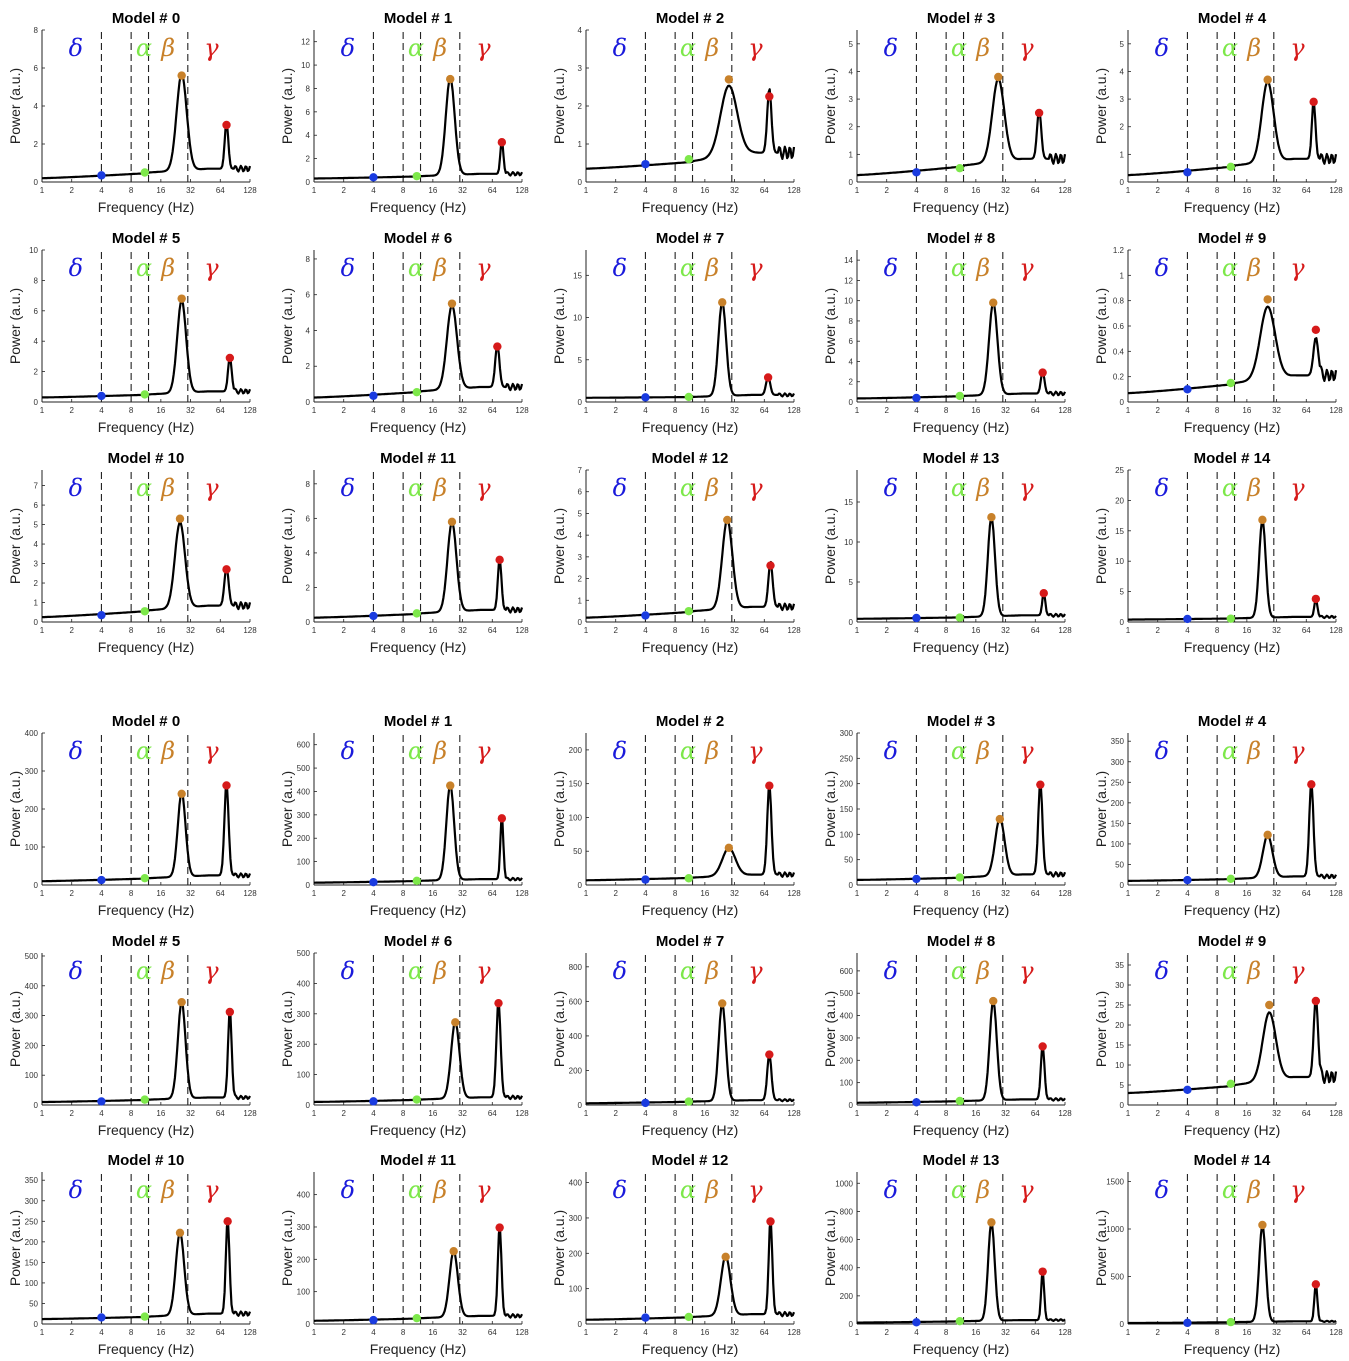 The height and width of the screenshot is (1361, 1349). What do you see at coordinates (418, 721) in the screenshot?
I see `panel-title: Model # 1` at bounding box center [418, 721].